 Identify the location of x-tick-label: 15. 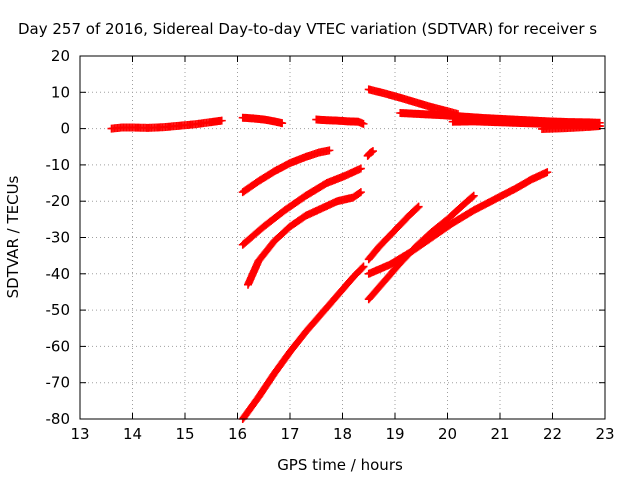
(184, 434).